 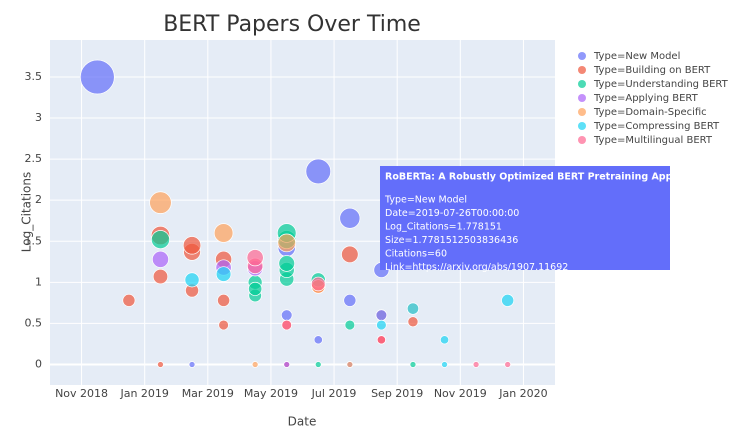 What do you see at coordinates (34, 240) in the screenshot?
I see `y-tick-label: 1.5` at bounding box center [34, 240].